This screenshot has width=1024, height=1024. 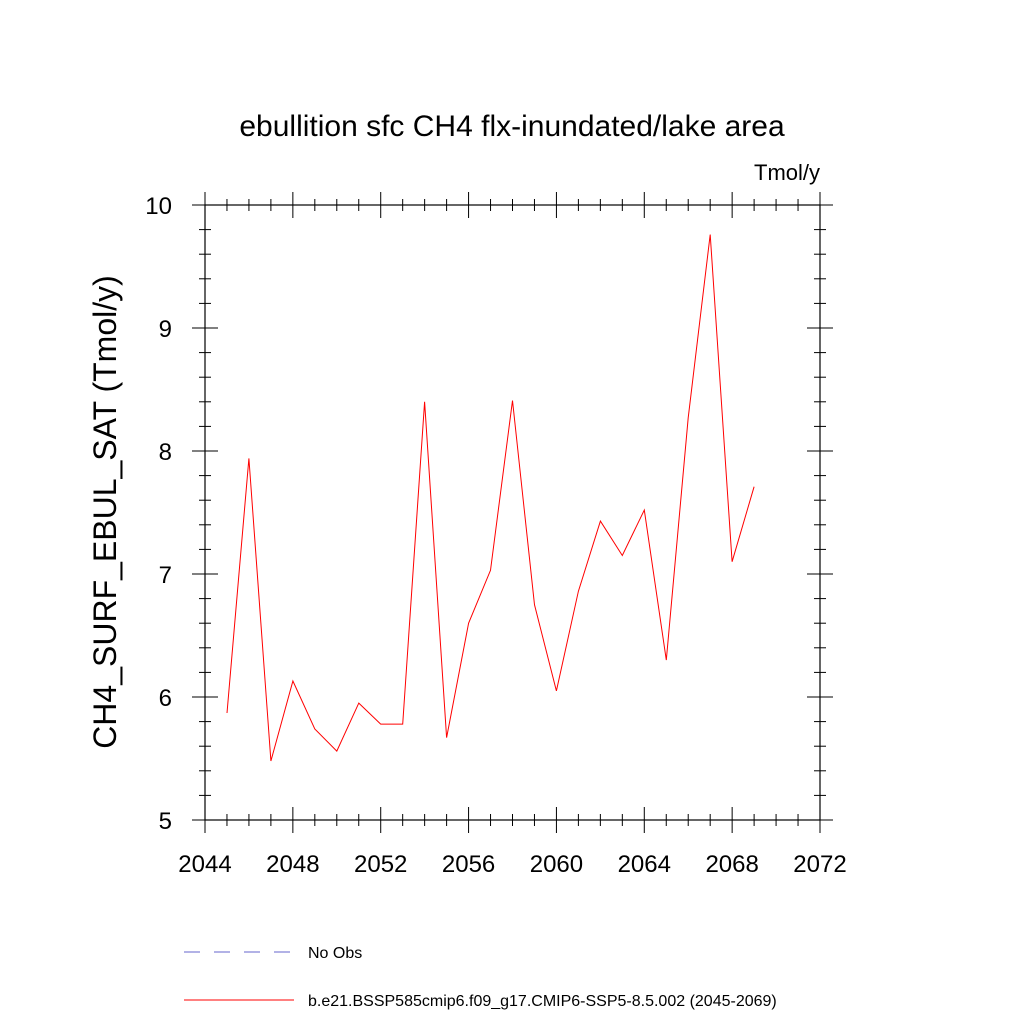 I want to click on legend-label-0: No Obs, so click(x=335, y=953).